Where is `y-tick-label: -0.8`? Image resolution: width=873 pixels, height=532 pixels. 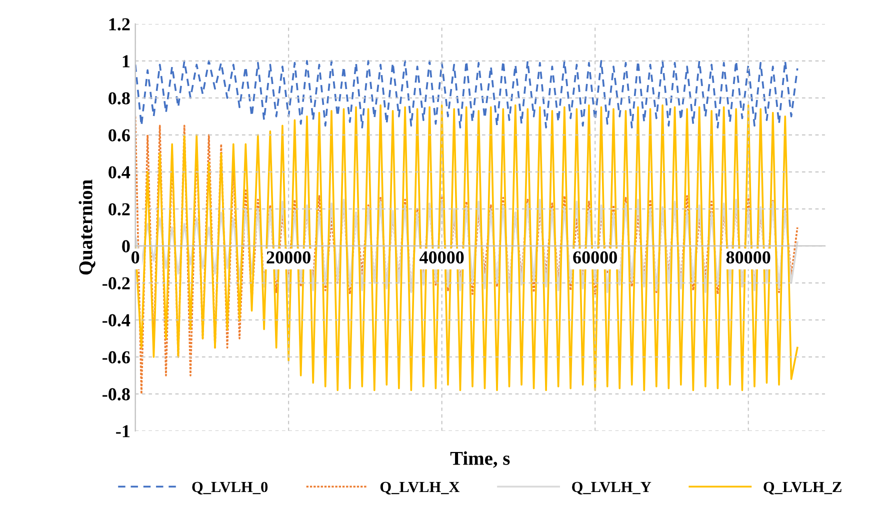 y-tick-label: -0.8 is located at coordinates (116, 394).